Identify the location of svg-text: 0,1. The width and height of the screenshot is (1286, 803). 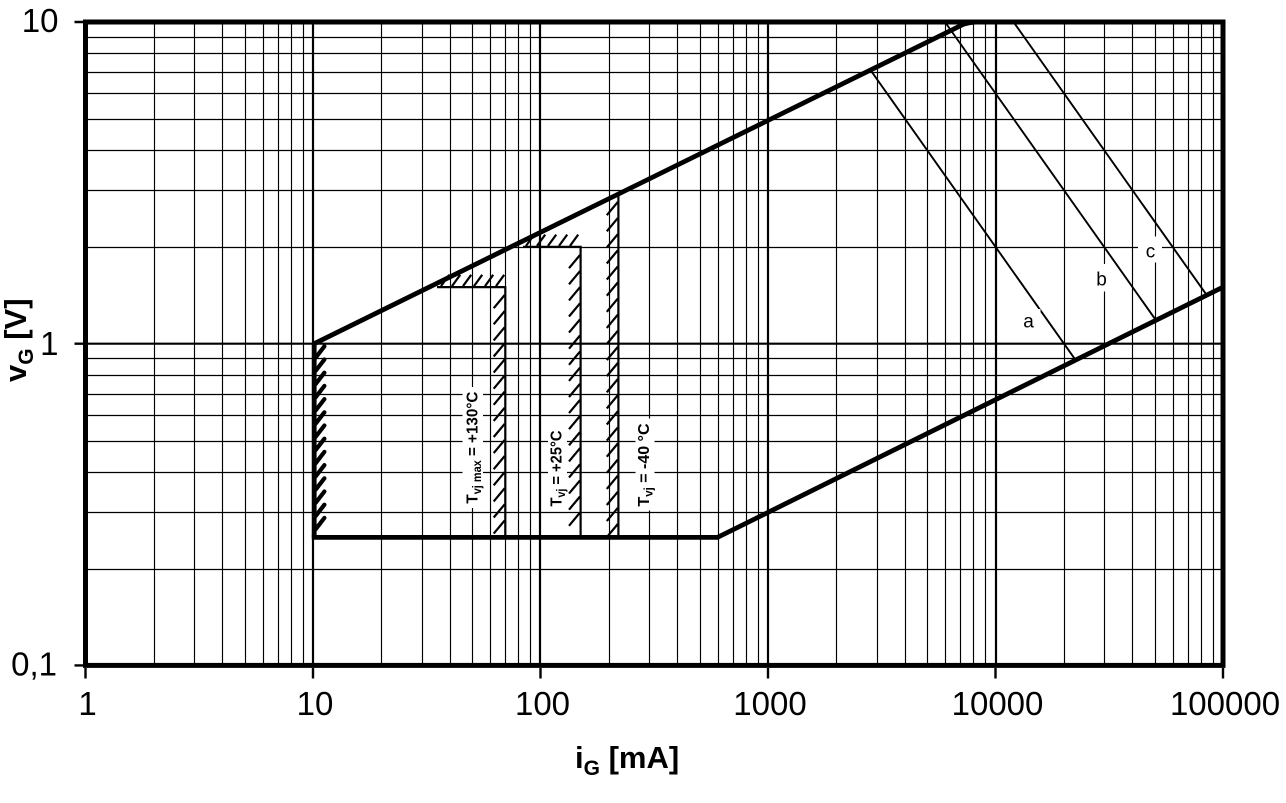
(34, 664).